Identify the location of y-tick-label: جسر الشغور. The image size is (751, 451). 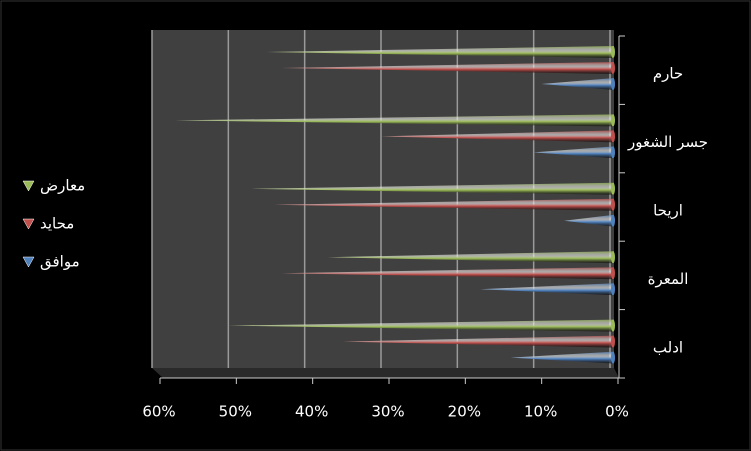
(667, 142).